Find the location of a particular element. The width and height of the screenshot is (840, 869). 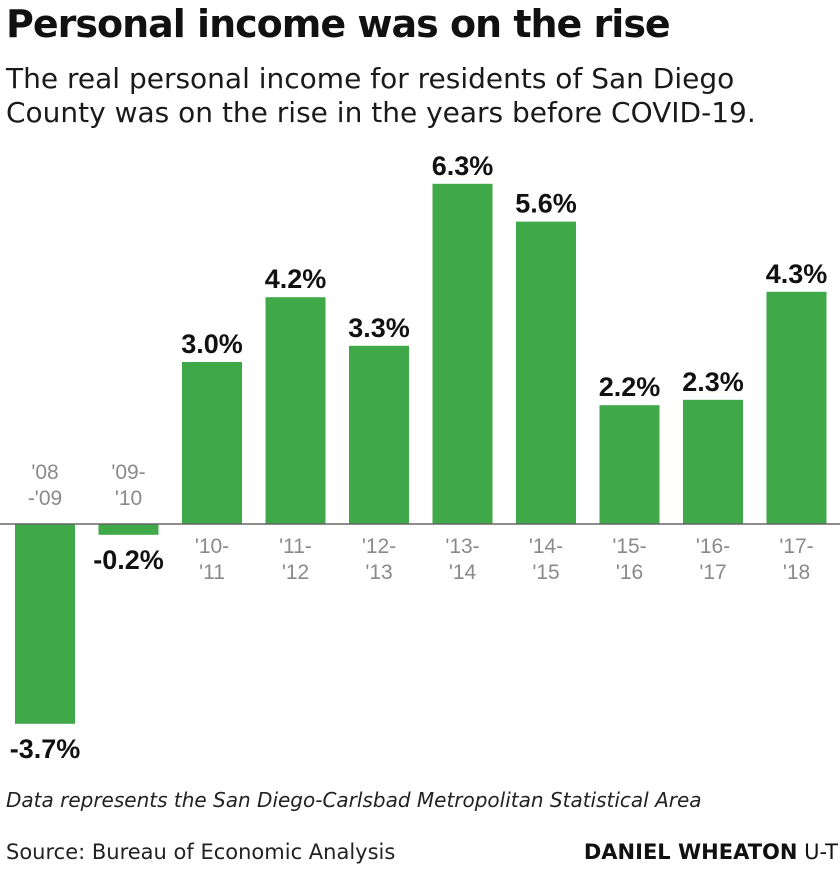

tick-label-2: '10-'11 is located at coordinates (212, 559).